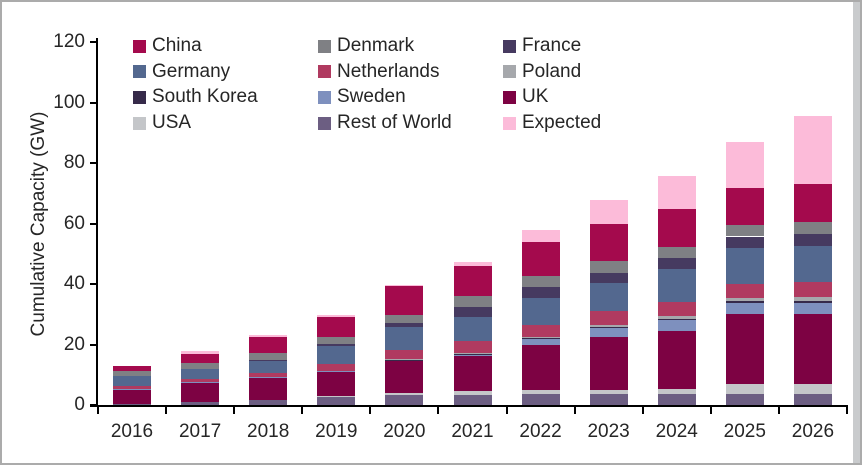  What do you see at coordinates (812, 299) in the screenshot?
I see `bar-segment-poland-2026` at bounding box center [812, 299].